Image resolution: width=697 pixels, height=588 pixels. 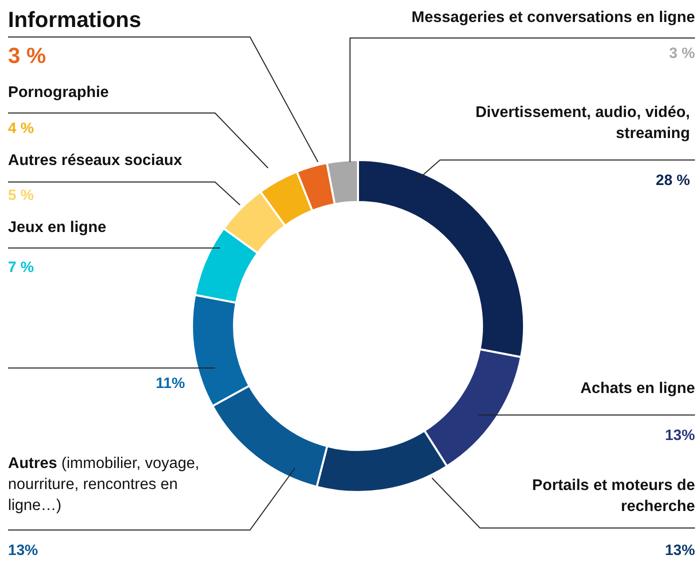 What do you see at coordinates (104, 484) in the screenshot?
I see `category-label: Autres (immobilier, voyage, nourriture, rencontres en ligne…)` at bounding box center [104, 484].